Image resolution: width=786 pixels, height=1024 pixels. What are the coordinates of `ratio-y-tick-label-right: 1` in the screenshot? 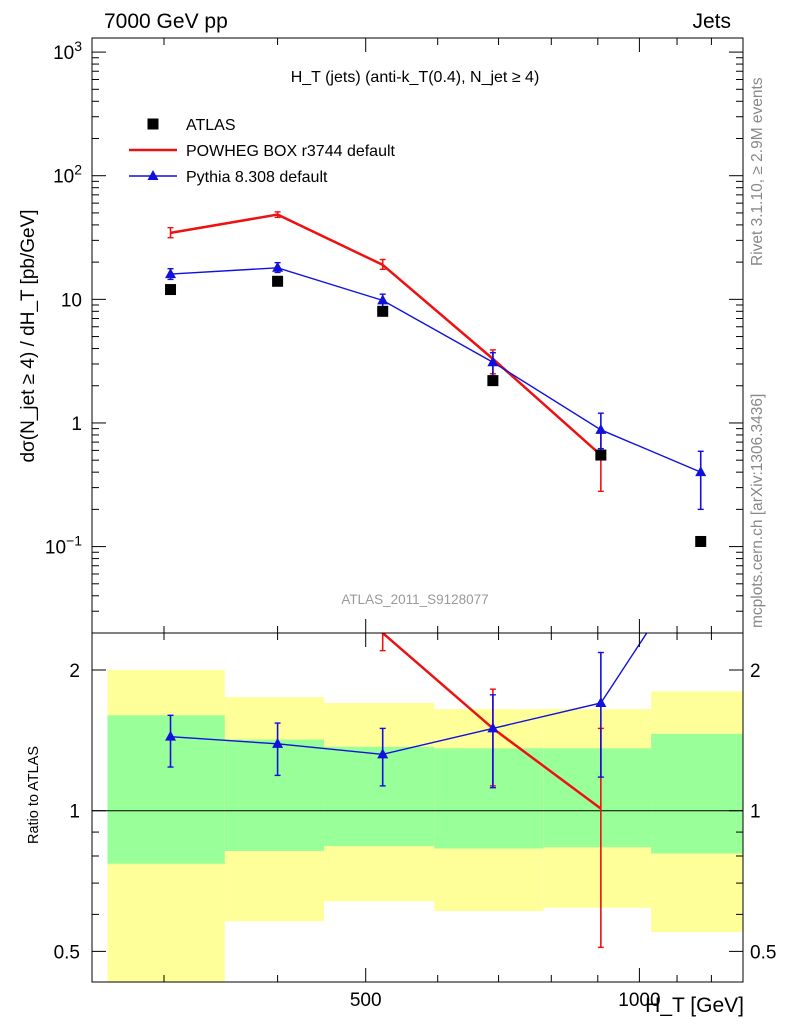 It's located at (755, 812).